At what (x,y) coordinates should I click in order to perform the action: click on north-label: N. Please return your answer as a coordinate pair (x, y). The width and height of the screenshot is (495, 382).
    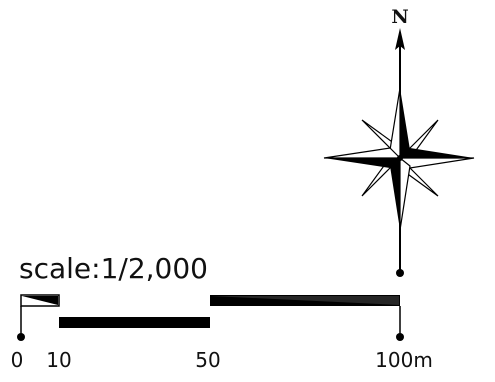
    Looking at the image, I should click on (399, 17).